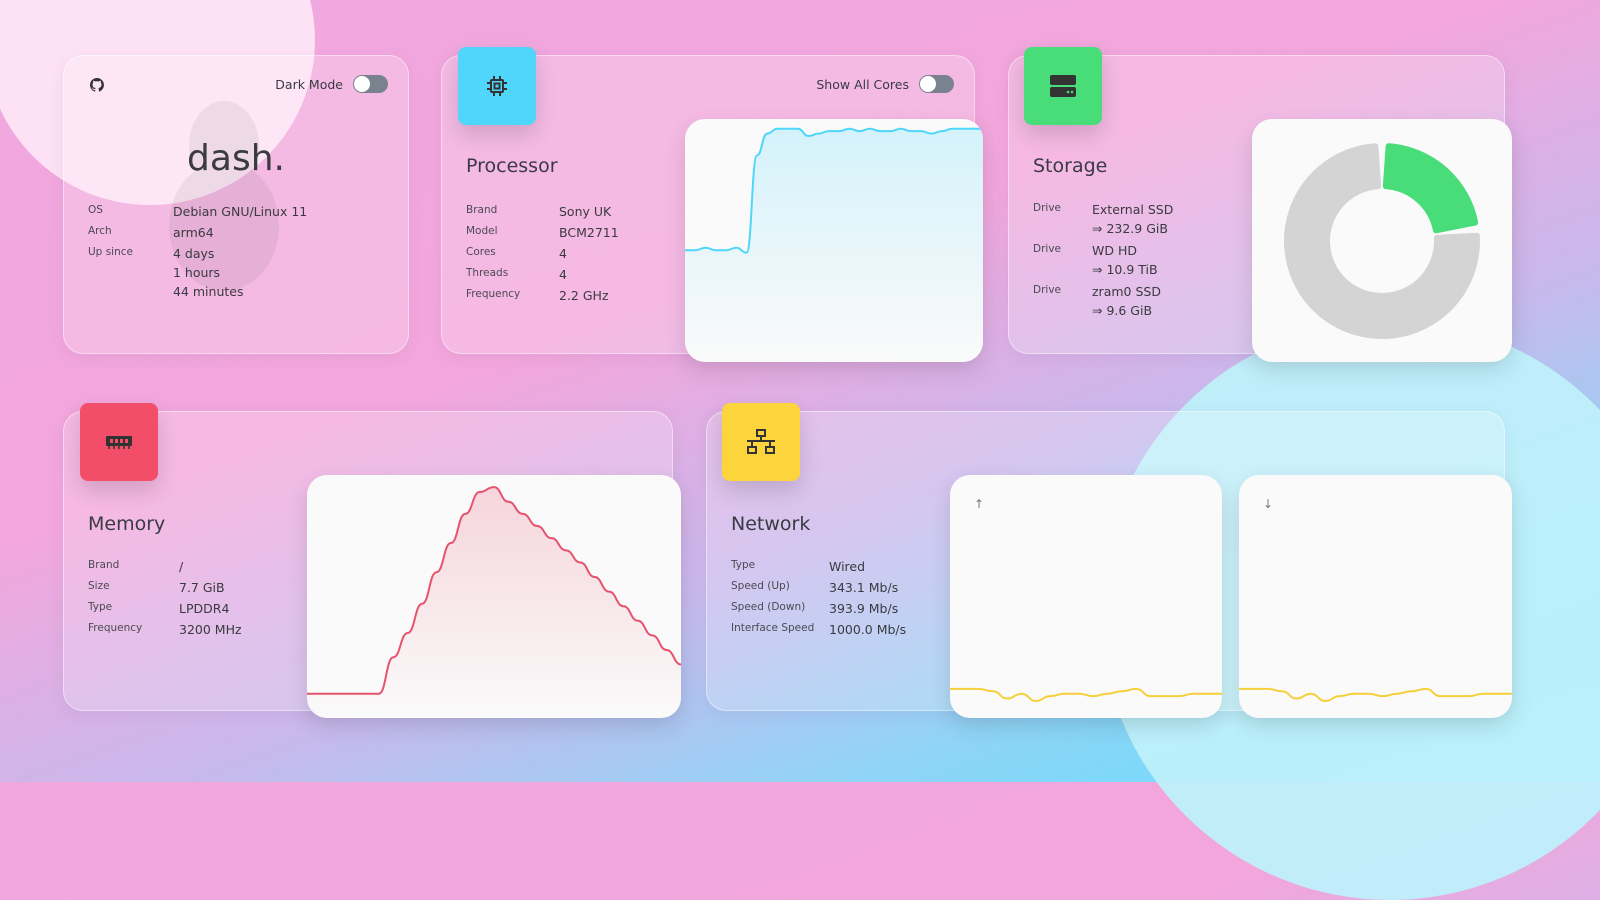 Image resolution: width=1600 pixels, height=900 pixels. I want to click on server-drive-icon, so click(1063, 86).